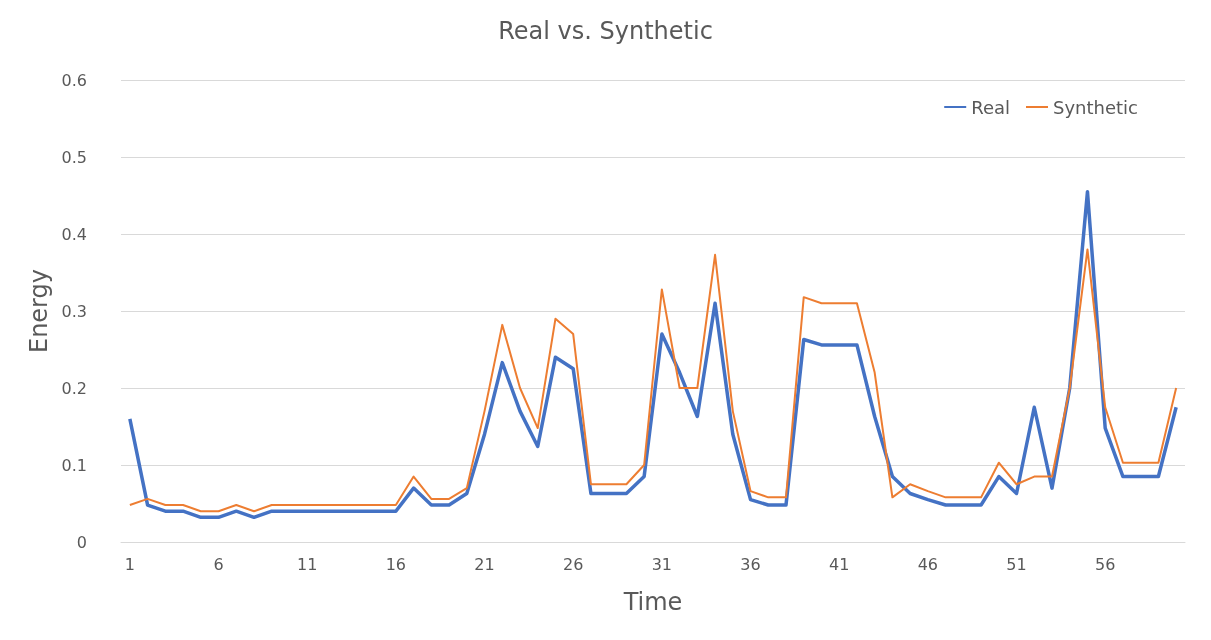 The image size is (1211, 640). I want to click on x-tick-label: 46, so click(928, 564).